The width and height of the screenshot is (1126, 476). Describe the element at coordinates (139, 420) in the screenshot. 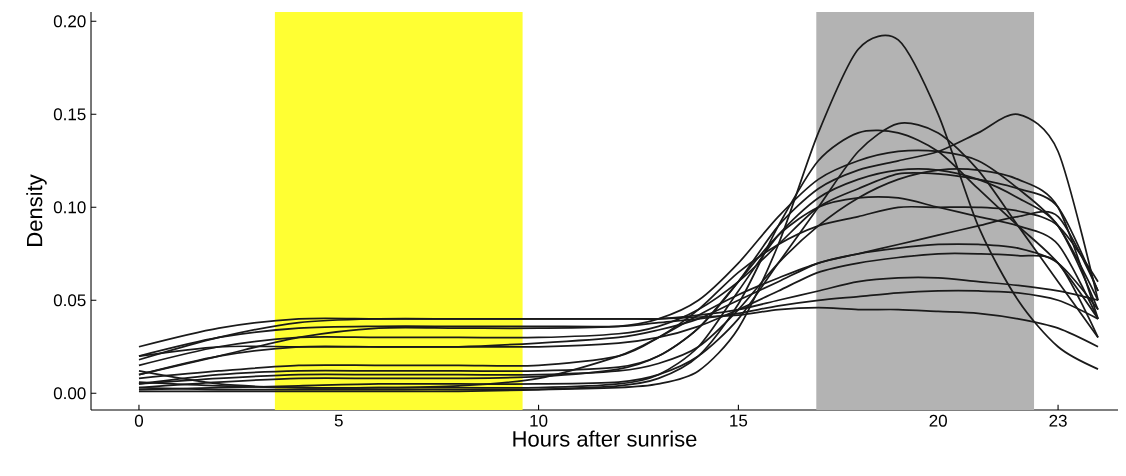

I see `x-tick-label: 0` at that location.